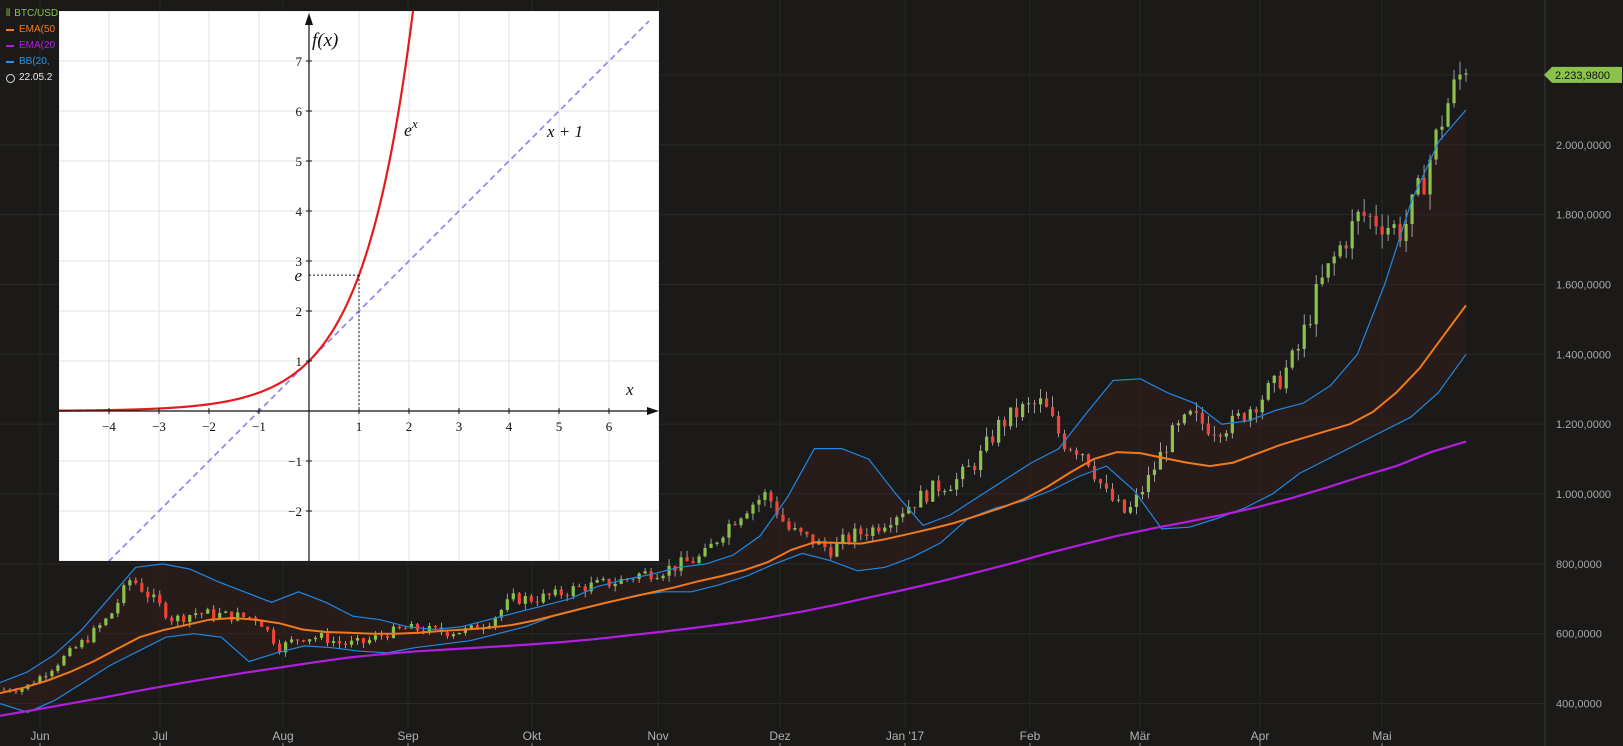 The height and width of the screenshot is (746, 1623). What do you see at coordinates (1583, 285) in the screenshot?
I see `y-tick-label: 1.600,0000` at bounding box center [1583, 285].